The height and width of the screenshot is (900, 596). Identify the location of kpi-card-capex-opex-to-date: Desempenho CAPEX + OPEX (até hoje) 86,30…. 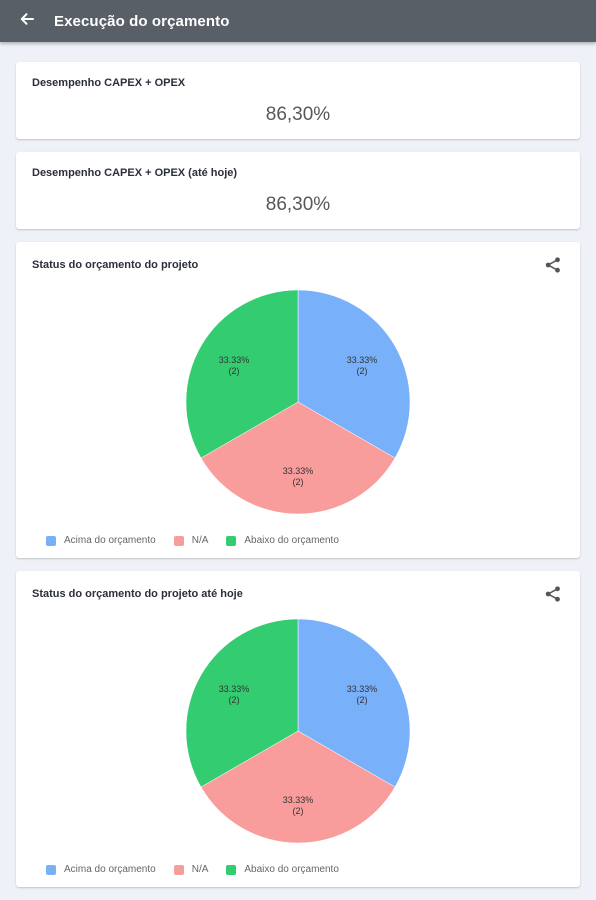
(298, 190).